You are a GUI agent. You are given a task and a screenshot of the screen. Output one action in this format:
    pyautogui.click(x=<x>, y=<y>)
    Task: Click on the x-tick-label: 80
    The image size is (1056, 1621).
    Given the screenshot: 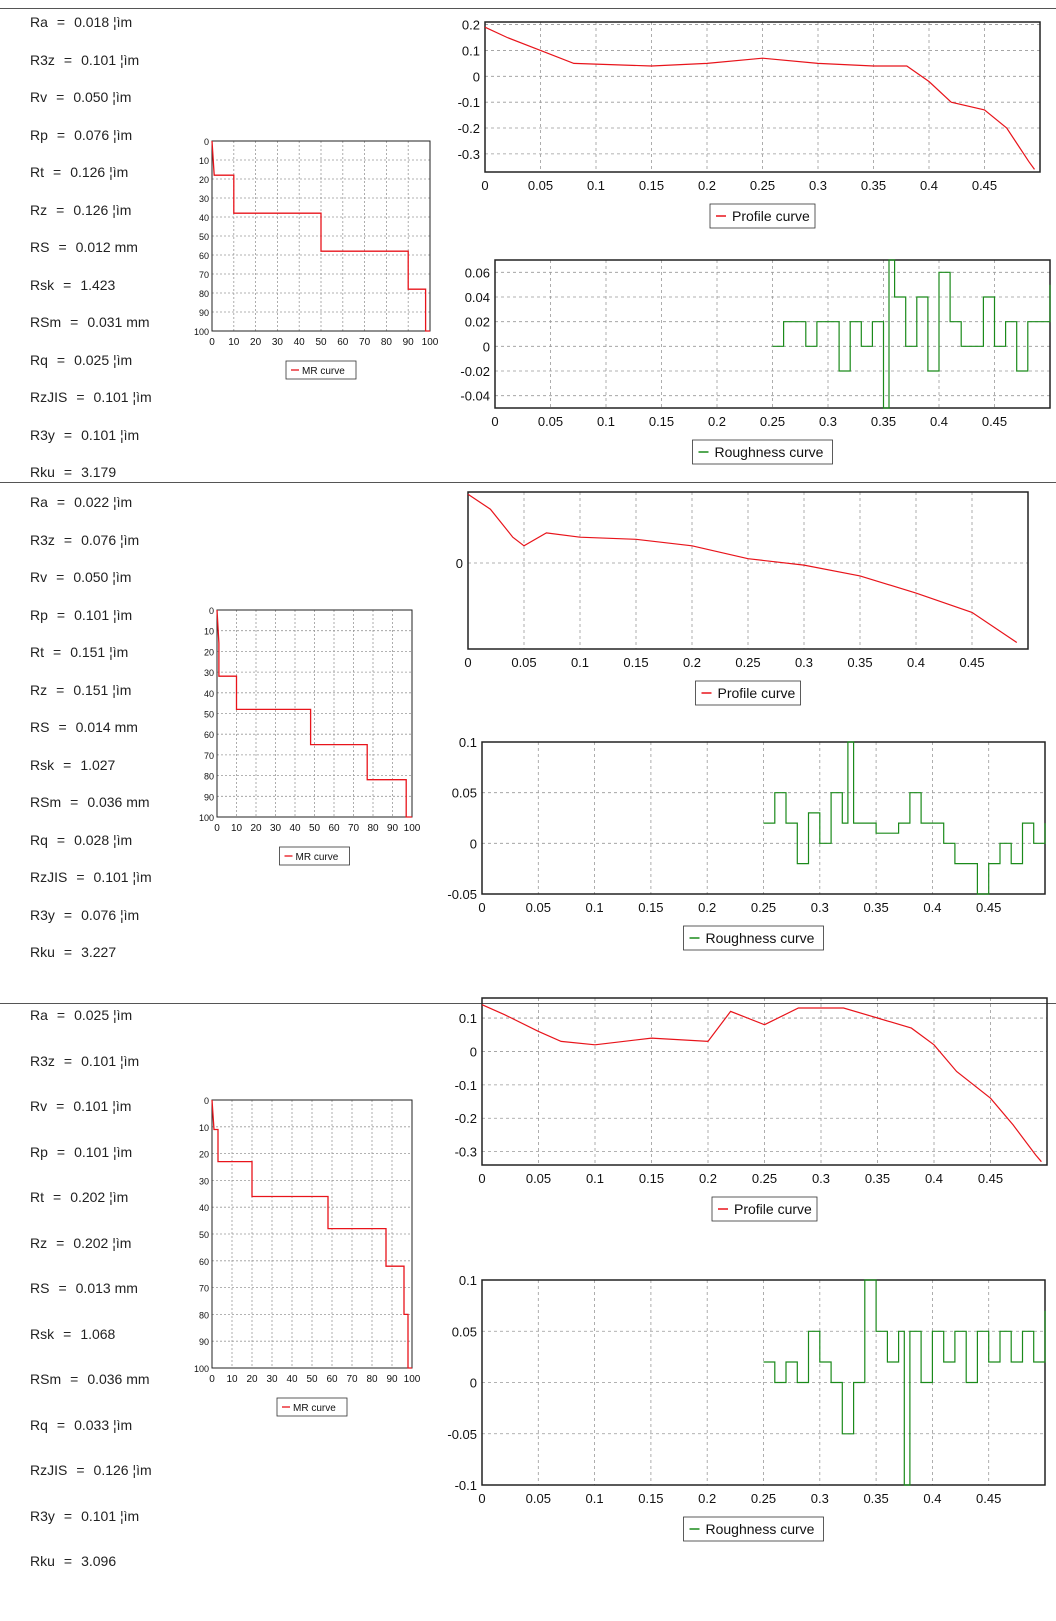 What is the action you would take?
    pyautogui.click(x=387, y=342)
    